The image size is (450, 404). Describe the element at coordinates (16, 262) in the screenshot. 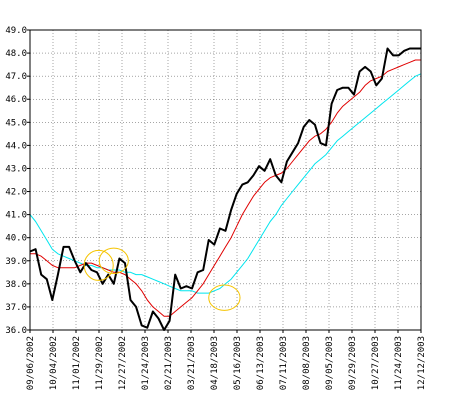

I see `y-tick-label: 39.0` at that location.